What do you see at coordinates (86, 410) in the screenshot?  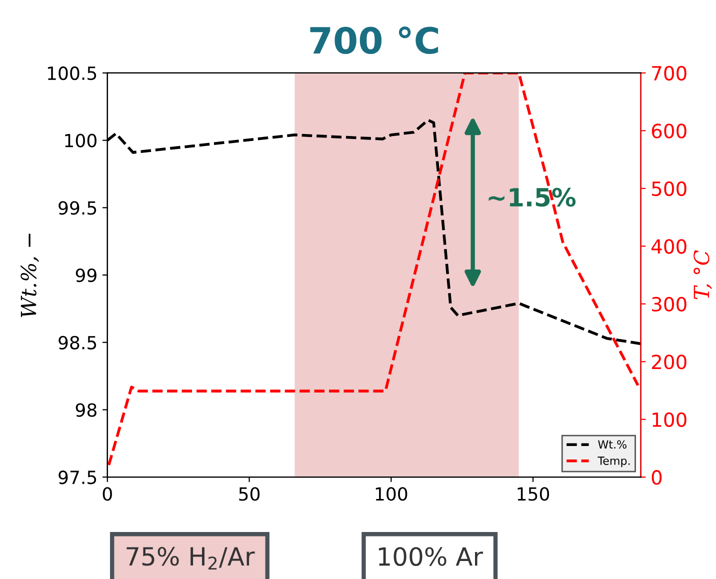 I see `y-tick-label: 98` at bounding box center [86, 410].